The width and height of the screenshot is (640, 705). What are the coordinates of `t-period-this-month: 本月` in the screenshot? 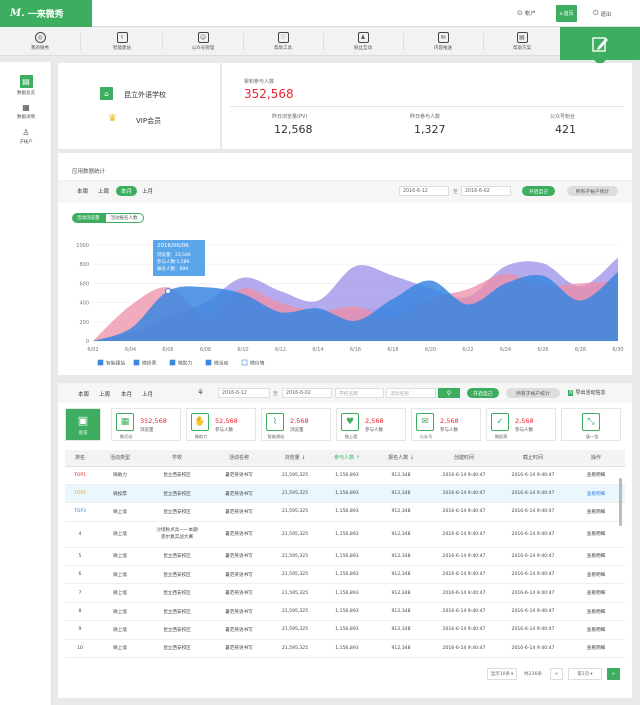 It's located at (127, 395).